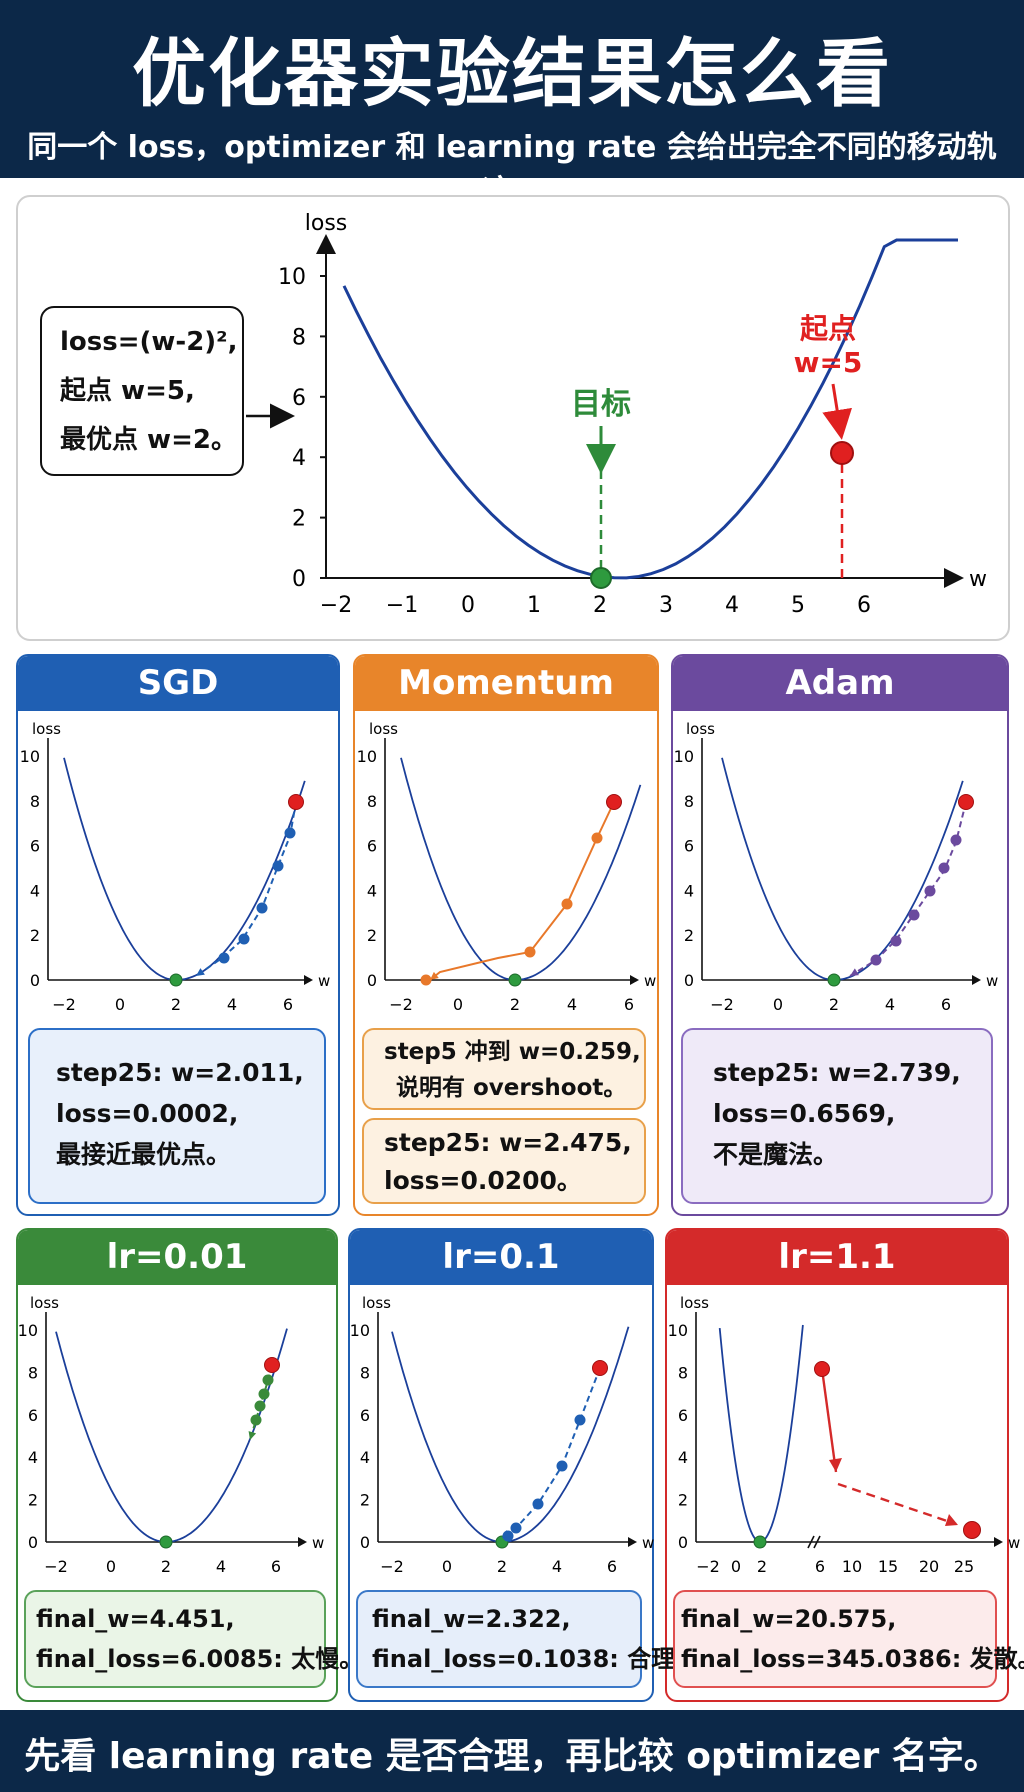 The height and width of the screenshot is (1792, 1024). What do you see at coordinates (299, 579) in the screenshot?
I see `main-y-tick-label: 0` at bounding box center [299, 579].